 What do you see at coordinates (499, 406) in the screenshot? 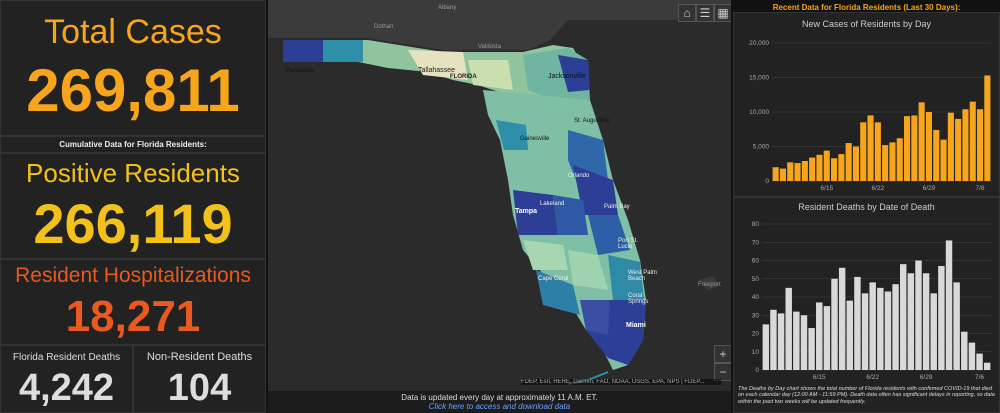
I see `download-data-link: Click here to access and download data` at bounding box center [499, 406].